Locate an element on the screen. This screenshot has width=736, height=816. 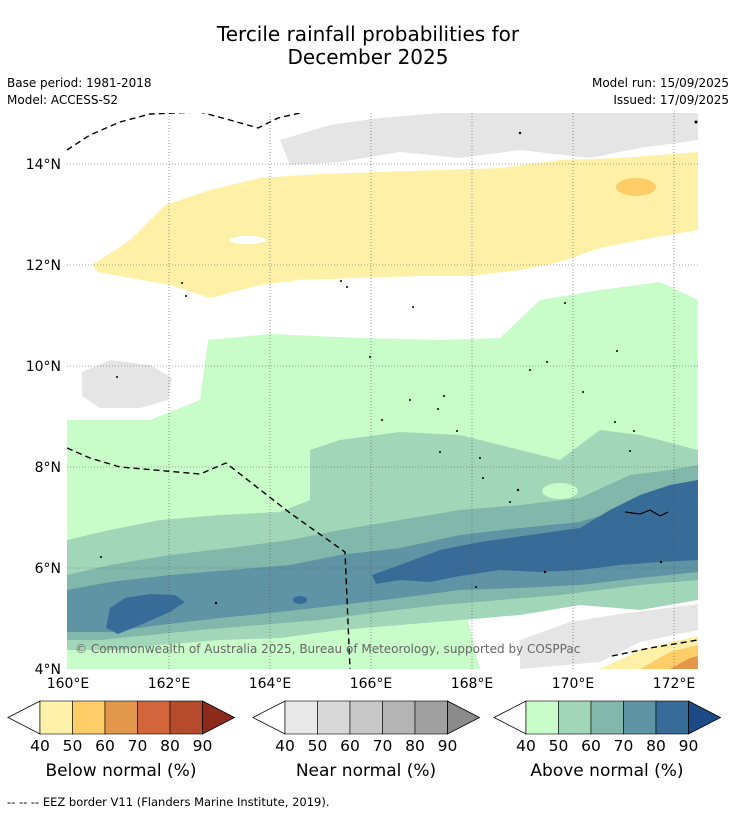
above-normal-colorbar: 40 50 60 70 80 90 is located at coordinates (607, 727).